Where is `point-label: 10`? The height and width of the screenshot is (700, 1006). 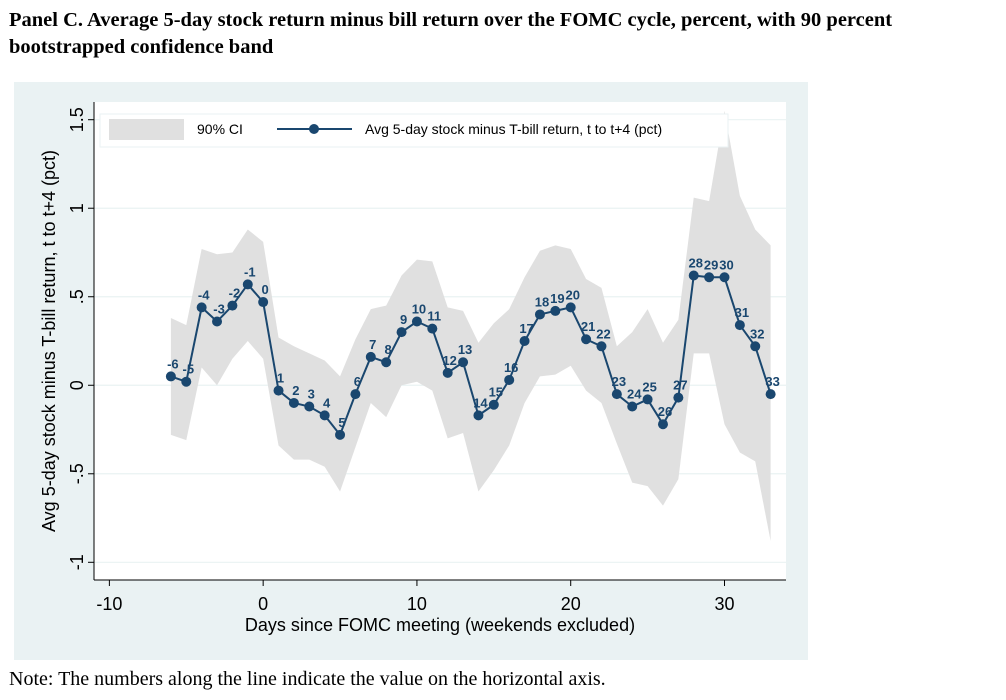 point-label: 10 is located at coordinates (419, 309).